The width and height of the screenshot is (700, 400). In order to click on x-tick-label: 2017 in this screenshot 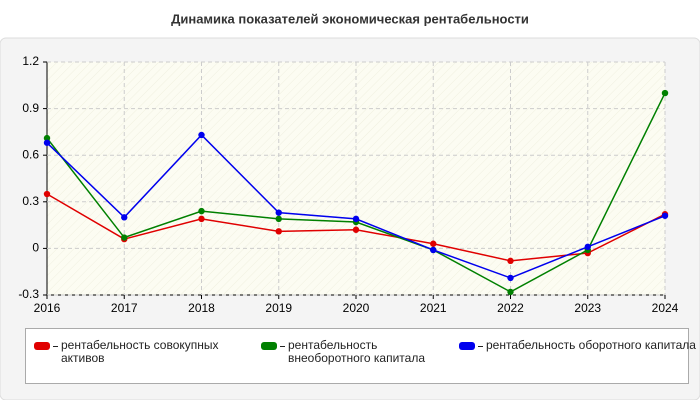, I will do `click(124, 308)`.